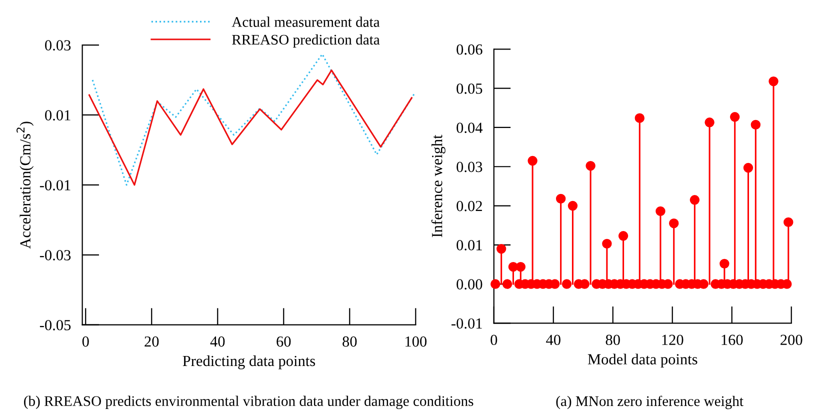 The height and width of the screenshot is (417, 815). I want to click on y-tick-label: 0.04, so click(469, 127).